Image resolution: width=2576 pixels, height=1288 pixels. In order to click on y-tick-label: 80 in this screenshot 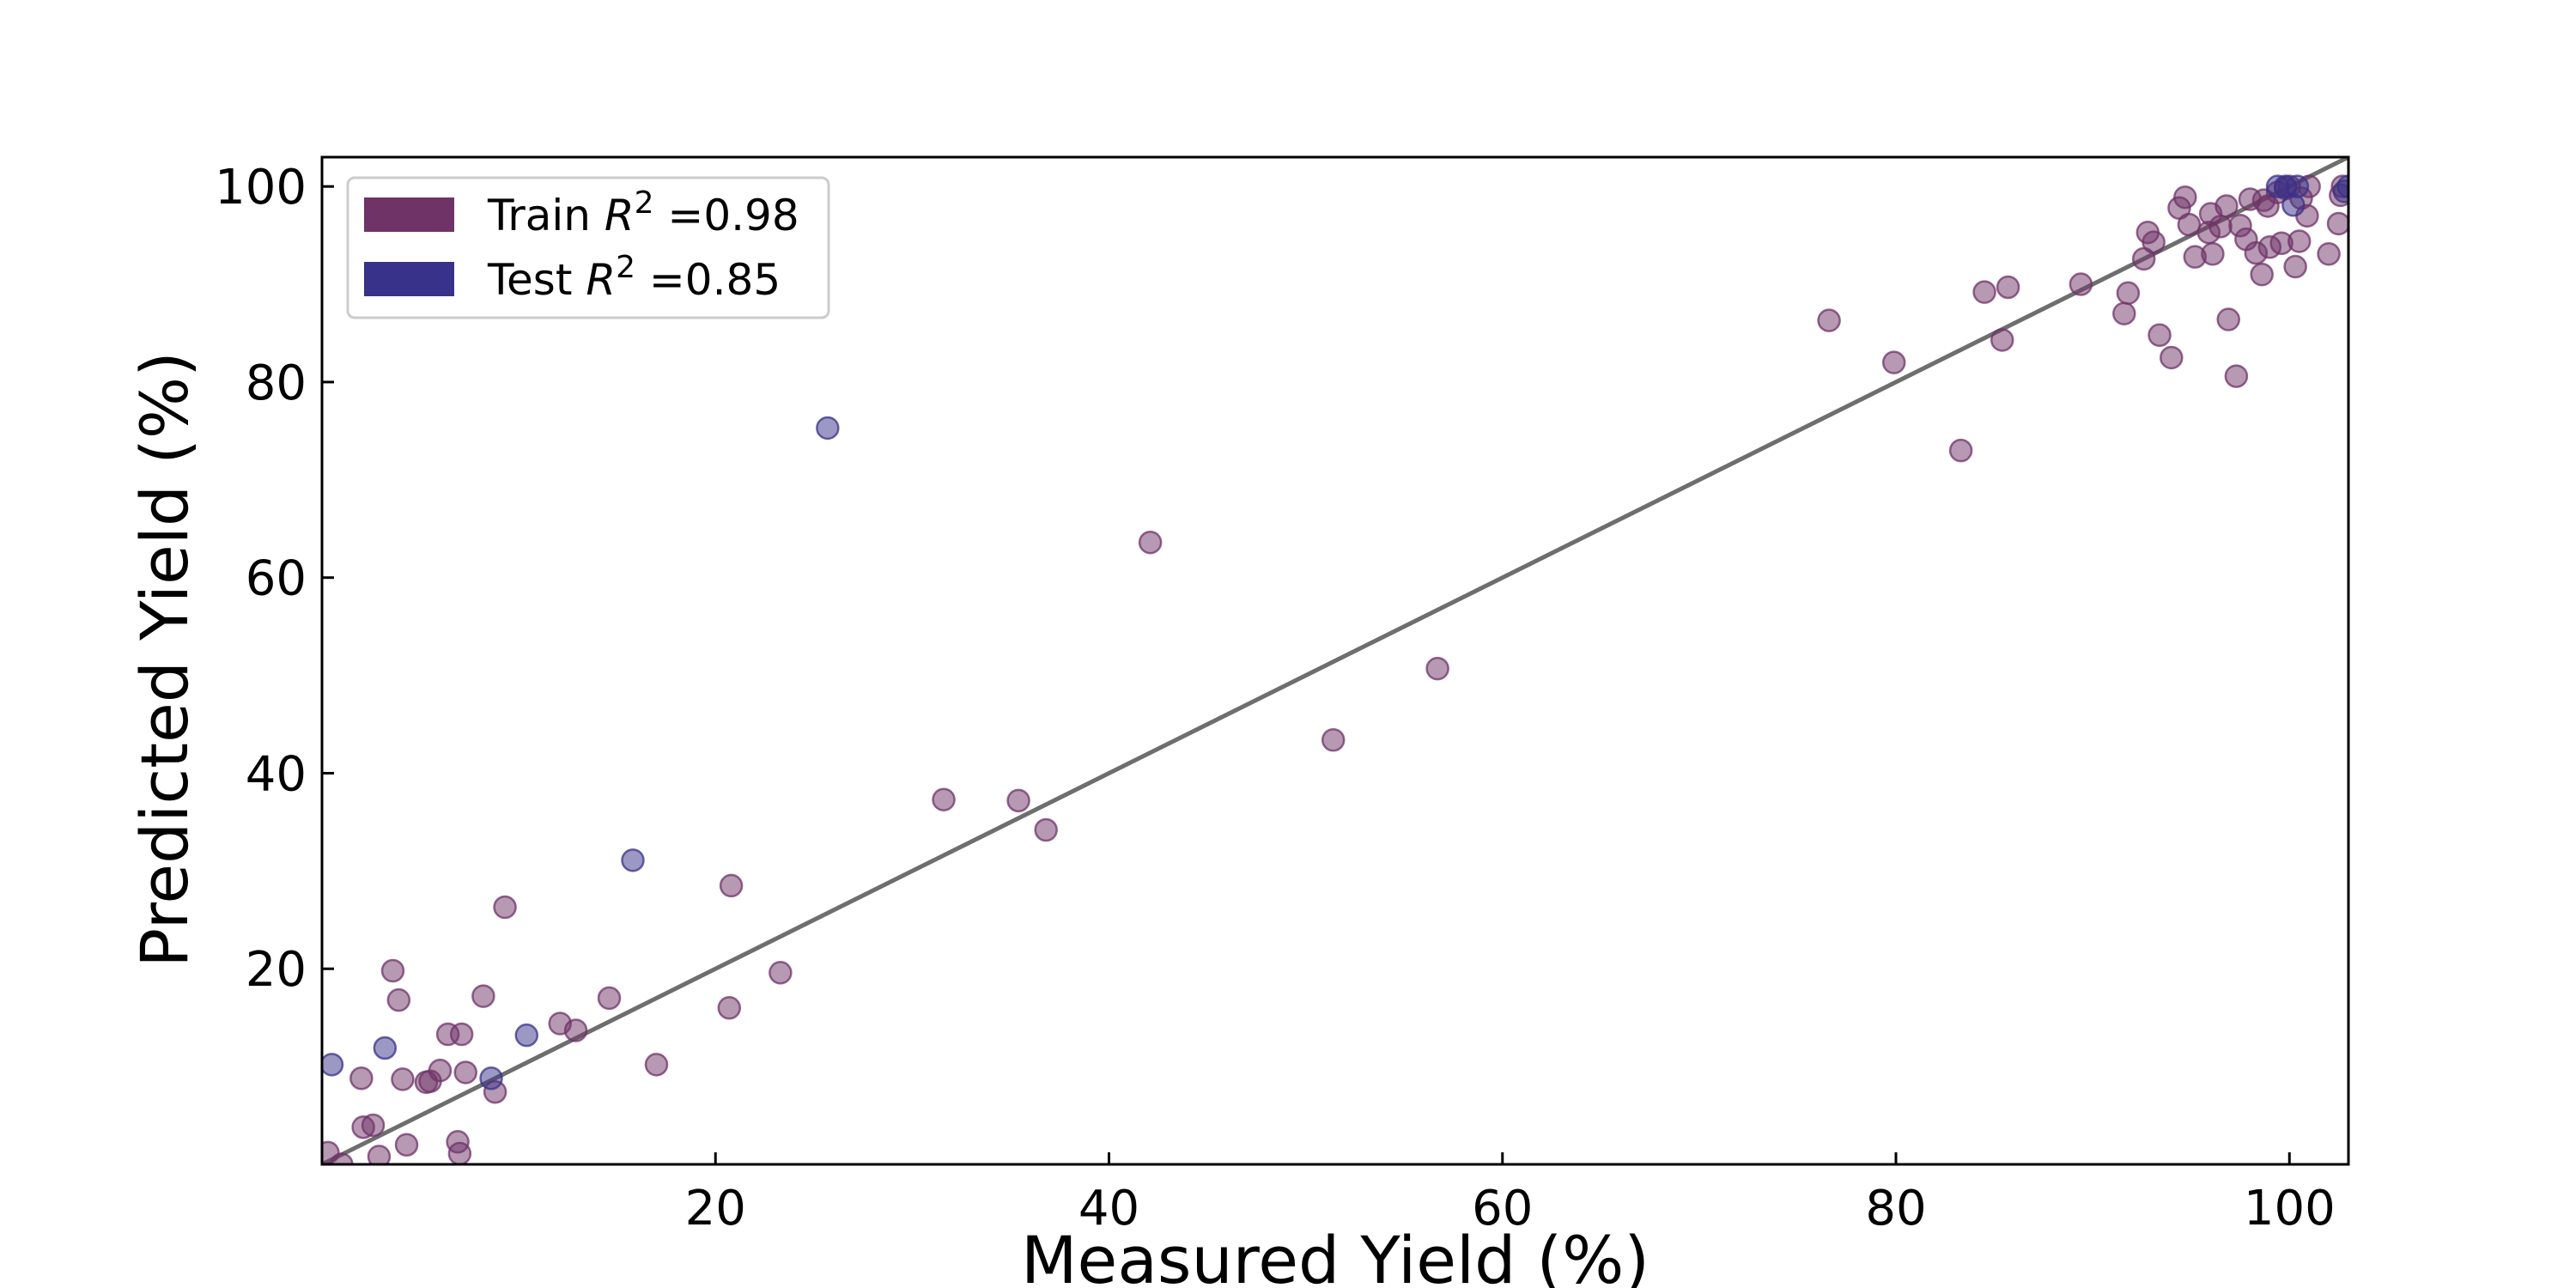, I will do `click(276, 383)`.